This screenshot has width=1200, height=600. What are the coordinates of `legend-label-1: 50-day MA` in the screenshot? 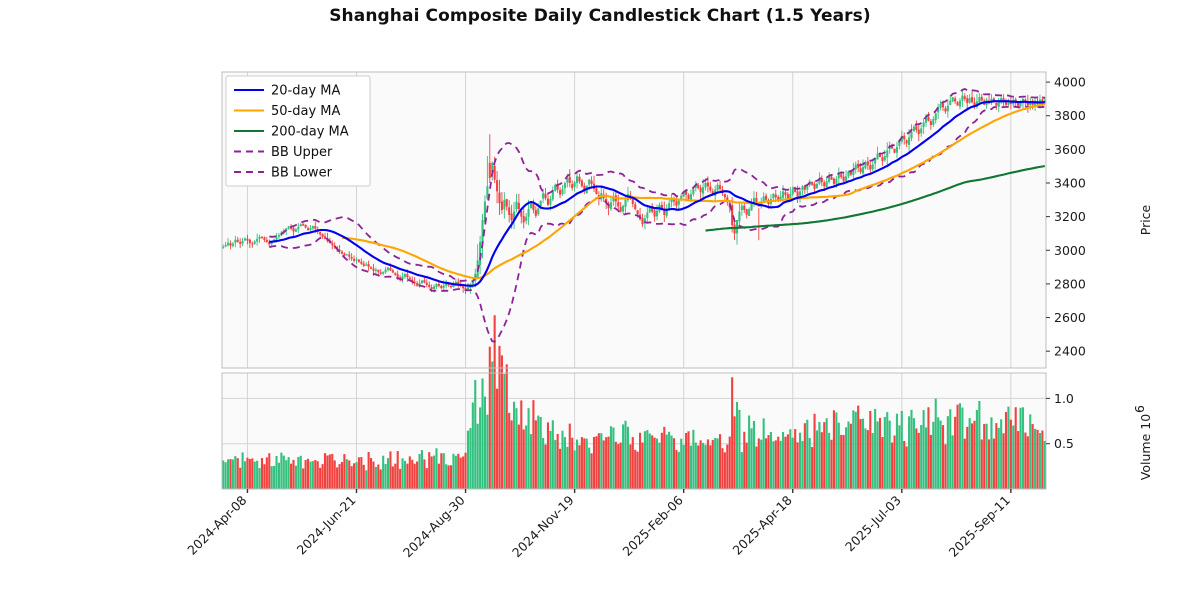 It's located at (305, 111).